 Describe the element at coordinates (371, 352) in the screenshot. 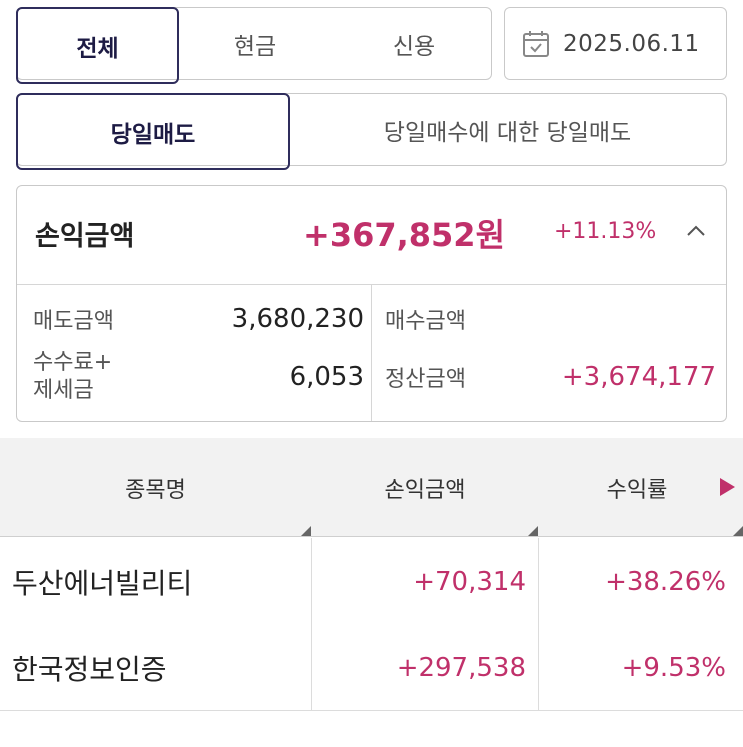

I see `summary-divider` at that location.